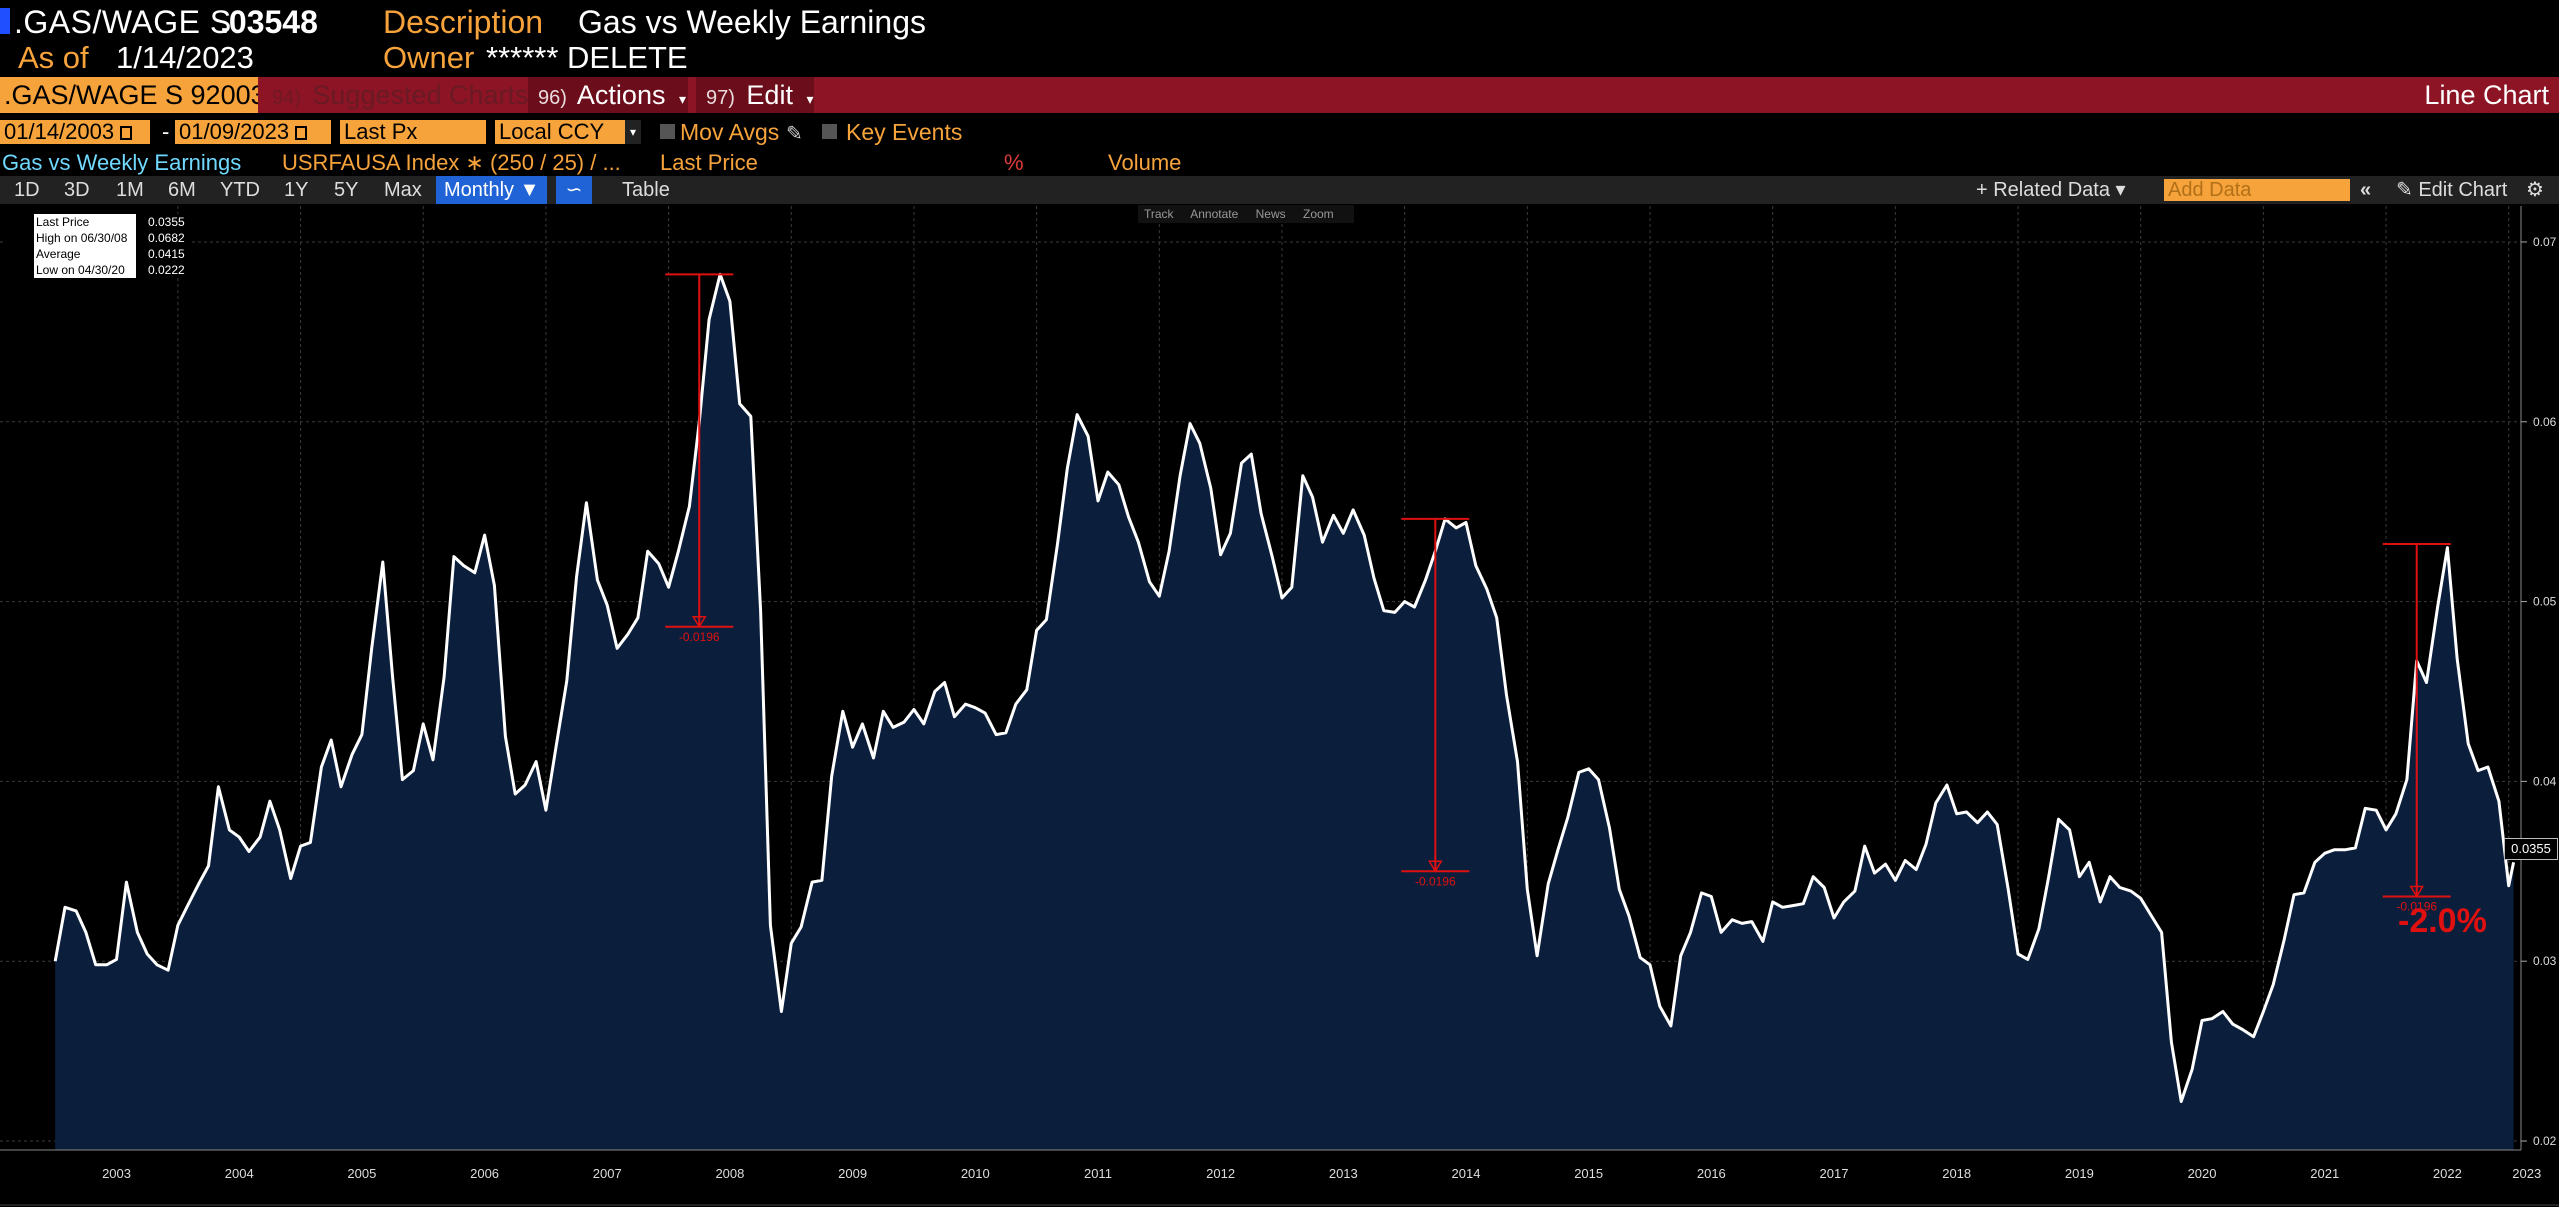 This screenshot has width=2559, height=1207. Describe the element at coordinates (1159, 214) in the screenshot. I see `track-tool: Track` at that location.